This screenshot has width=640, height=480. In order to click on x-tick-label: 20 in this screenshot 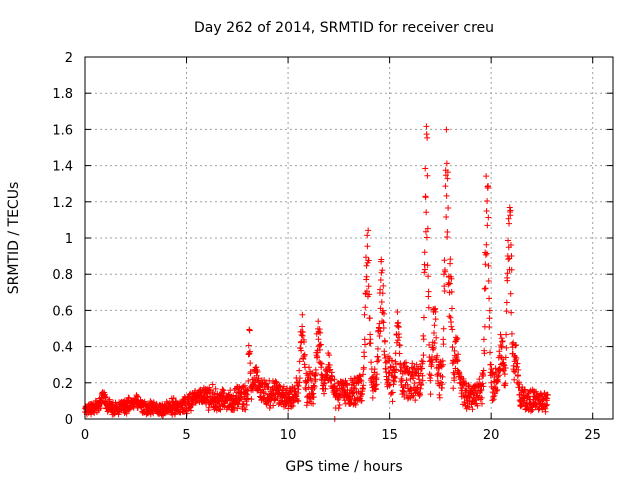, I will do `click(491, 435)`.